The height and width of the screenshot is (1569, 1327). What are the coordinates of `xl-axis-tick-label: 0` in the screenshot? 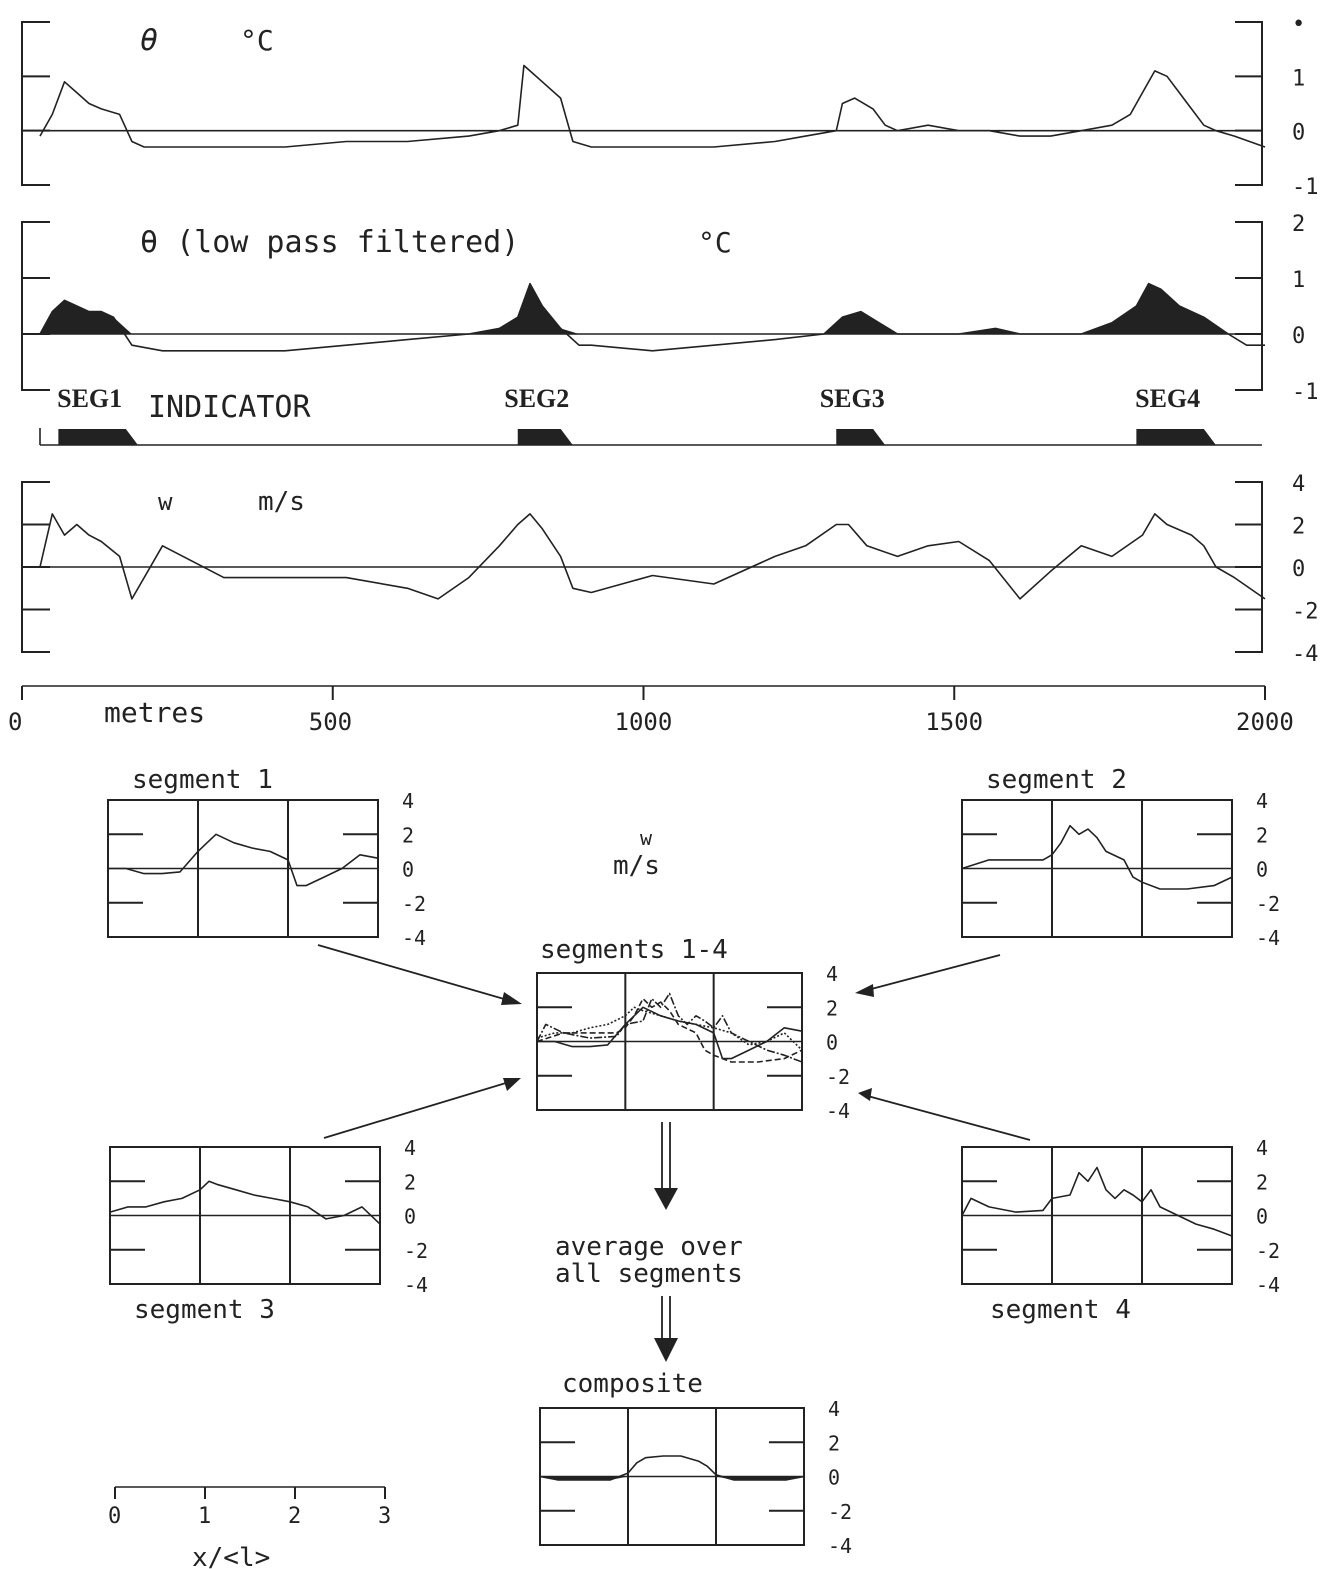 It's located at (114, 1516).